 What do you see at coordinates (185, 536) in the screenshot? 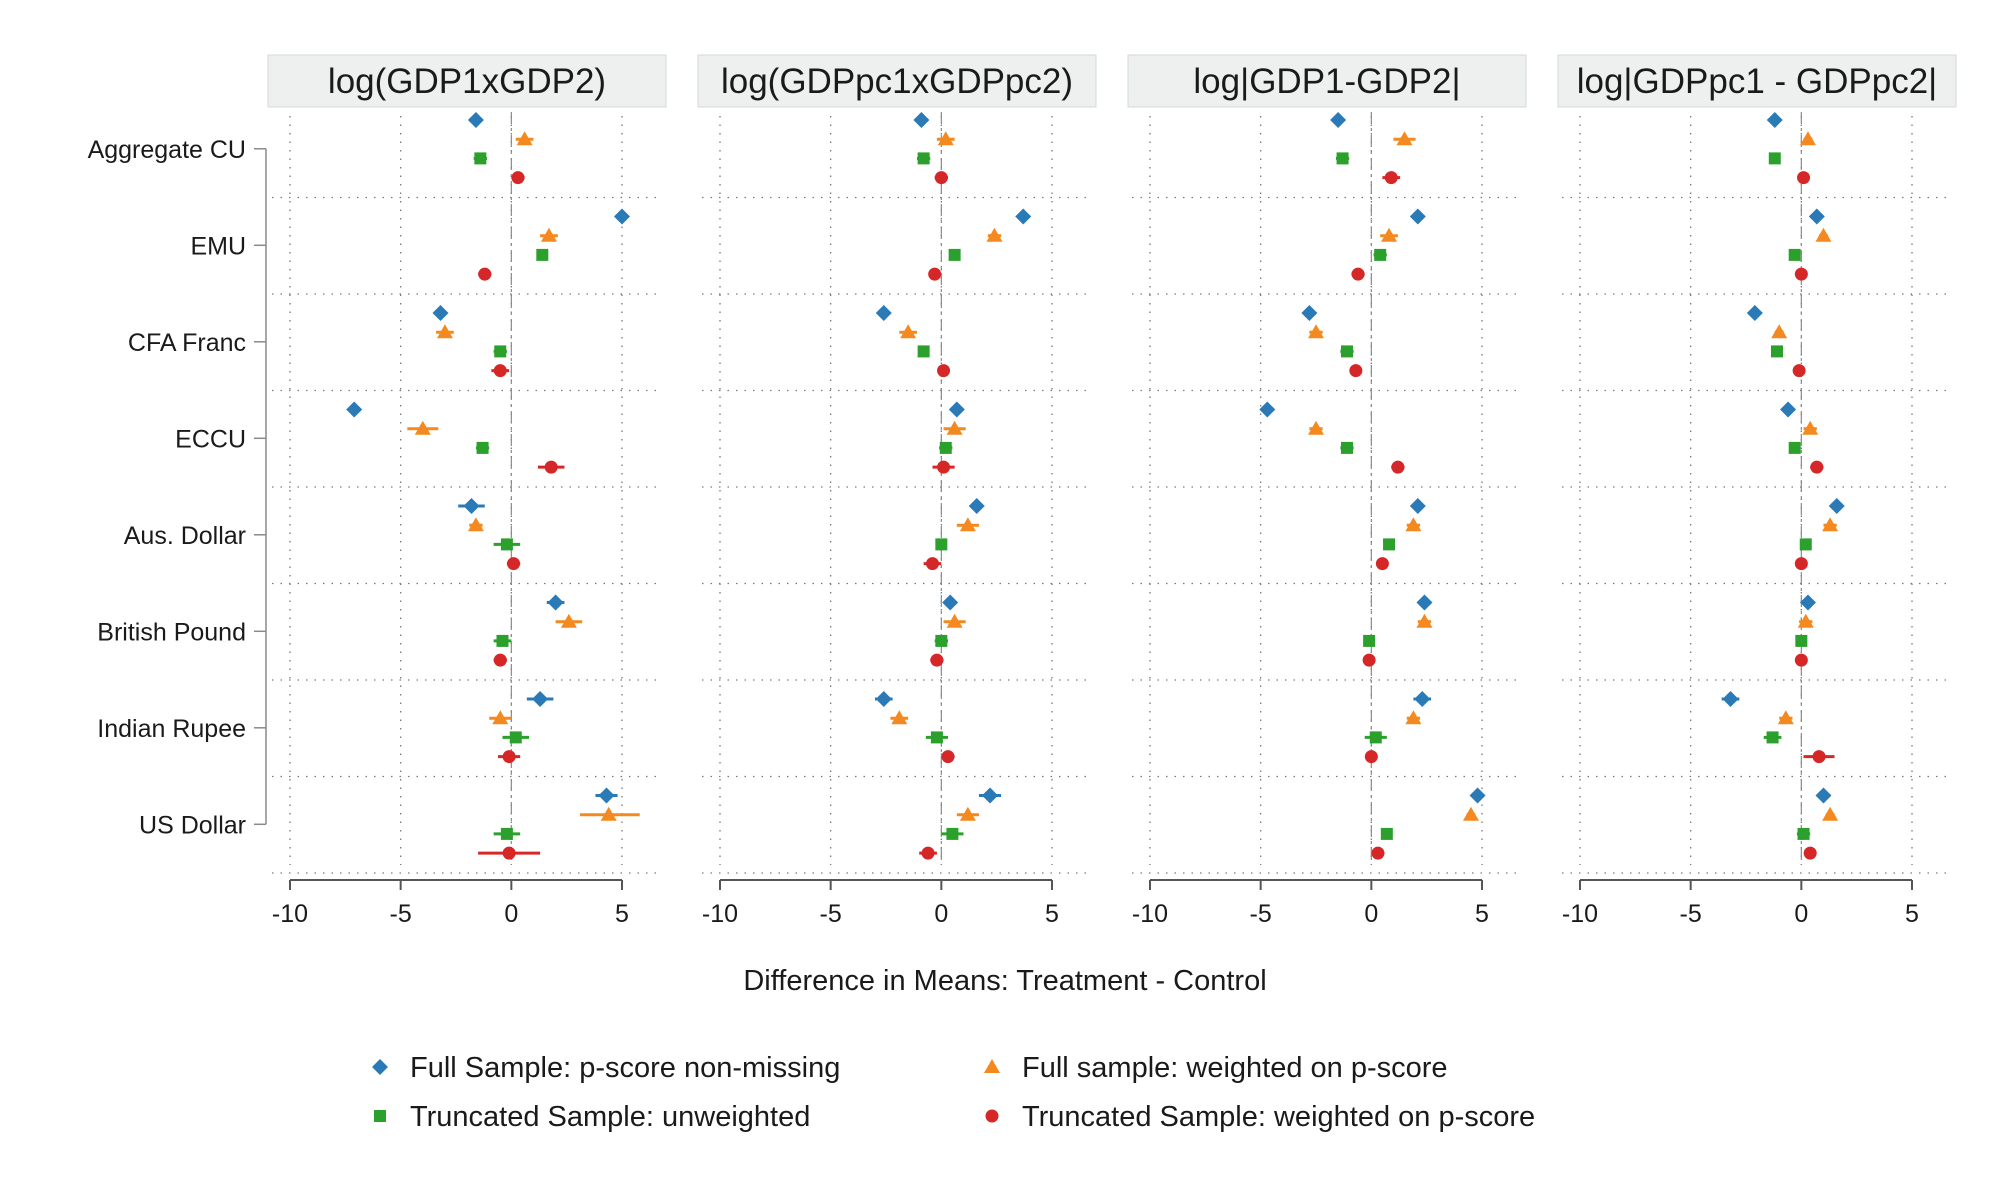
I see `group-label: Aus. Dollar` at bounding box center [185, 536].